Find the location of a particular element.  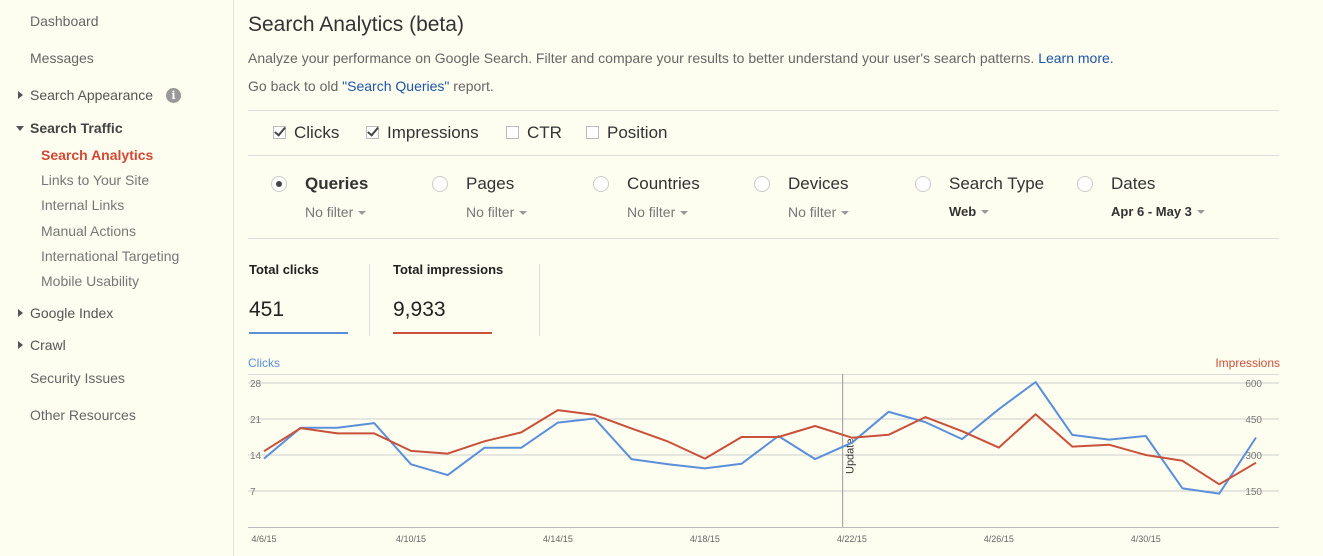

chart-annotation-label: Update is located at coordinates (851, 456).